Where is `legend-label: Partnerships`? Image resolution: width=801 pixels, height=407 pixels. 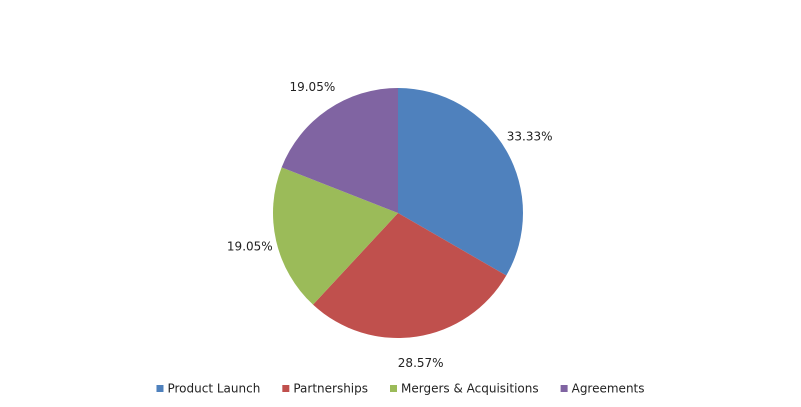
legend-label: Partnerships is located at coordinates (330, 389).